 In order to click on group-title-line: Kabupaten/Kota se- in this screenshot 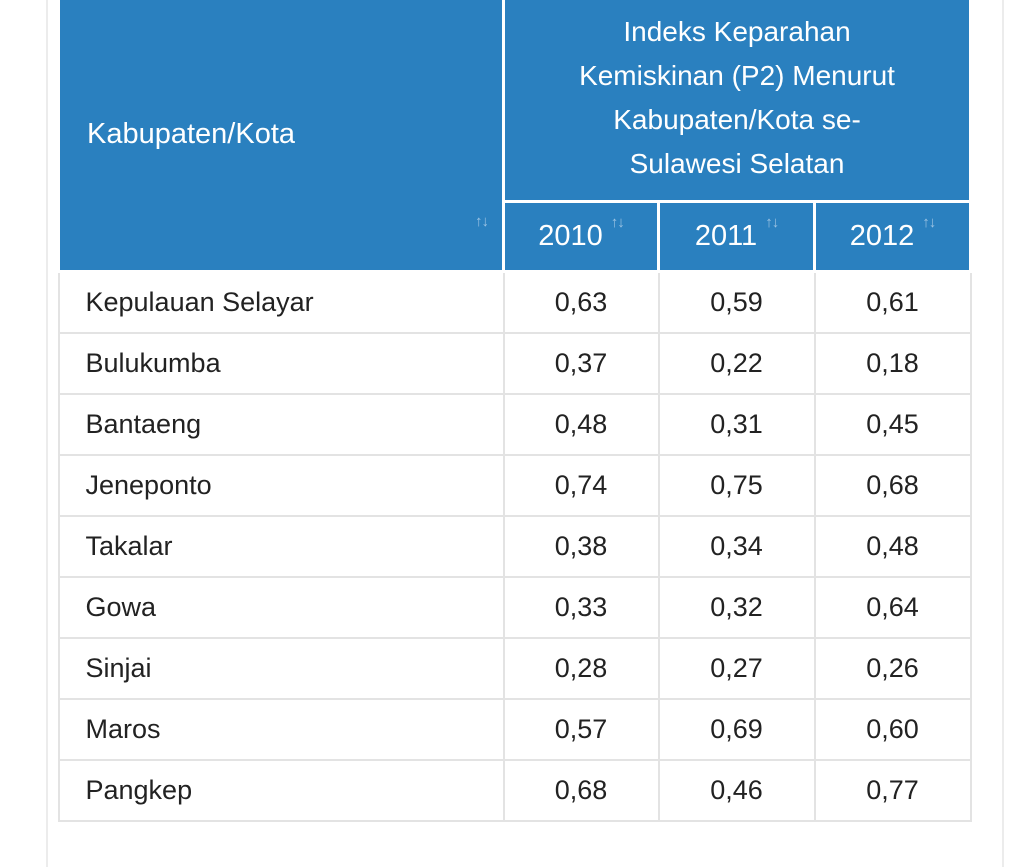, I will do `click(737, 119)`.